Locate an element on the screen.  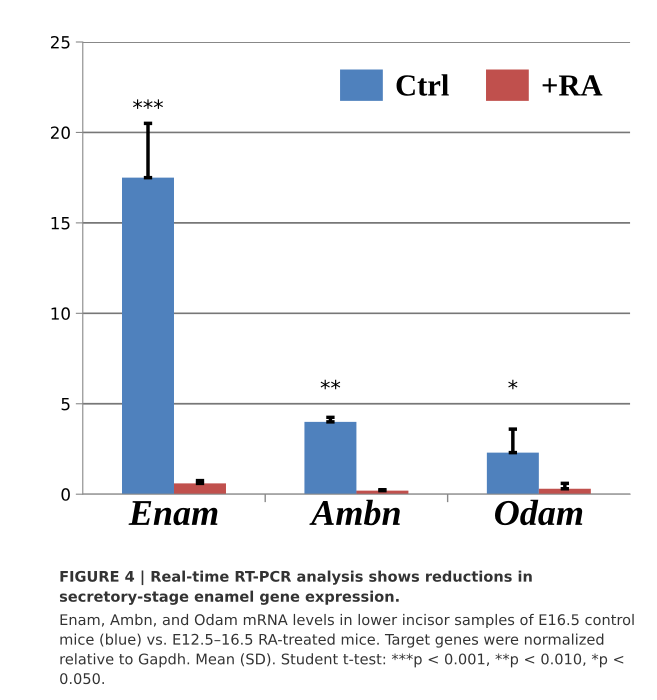
y-tick-label: 25 is located at coordinates (60, 42).